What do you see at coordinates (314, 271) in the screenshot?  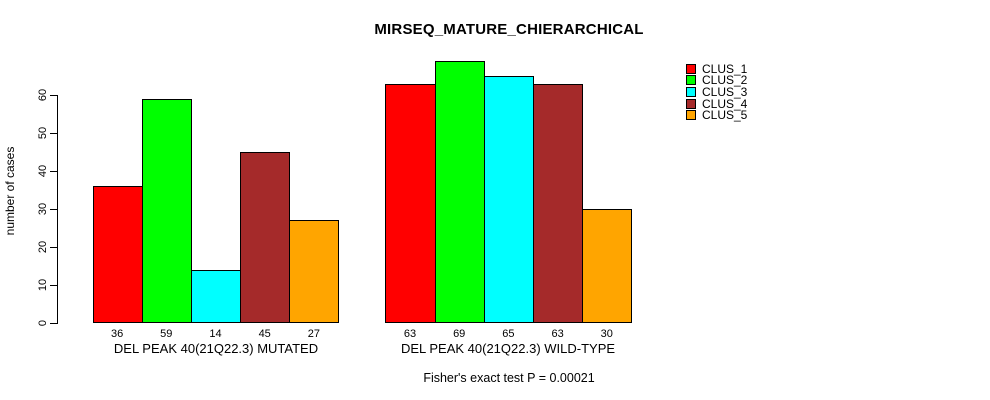 I see `bar-clus_5-group1` at bounding box center [314, 271].